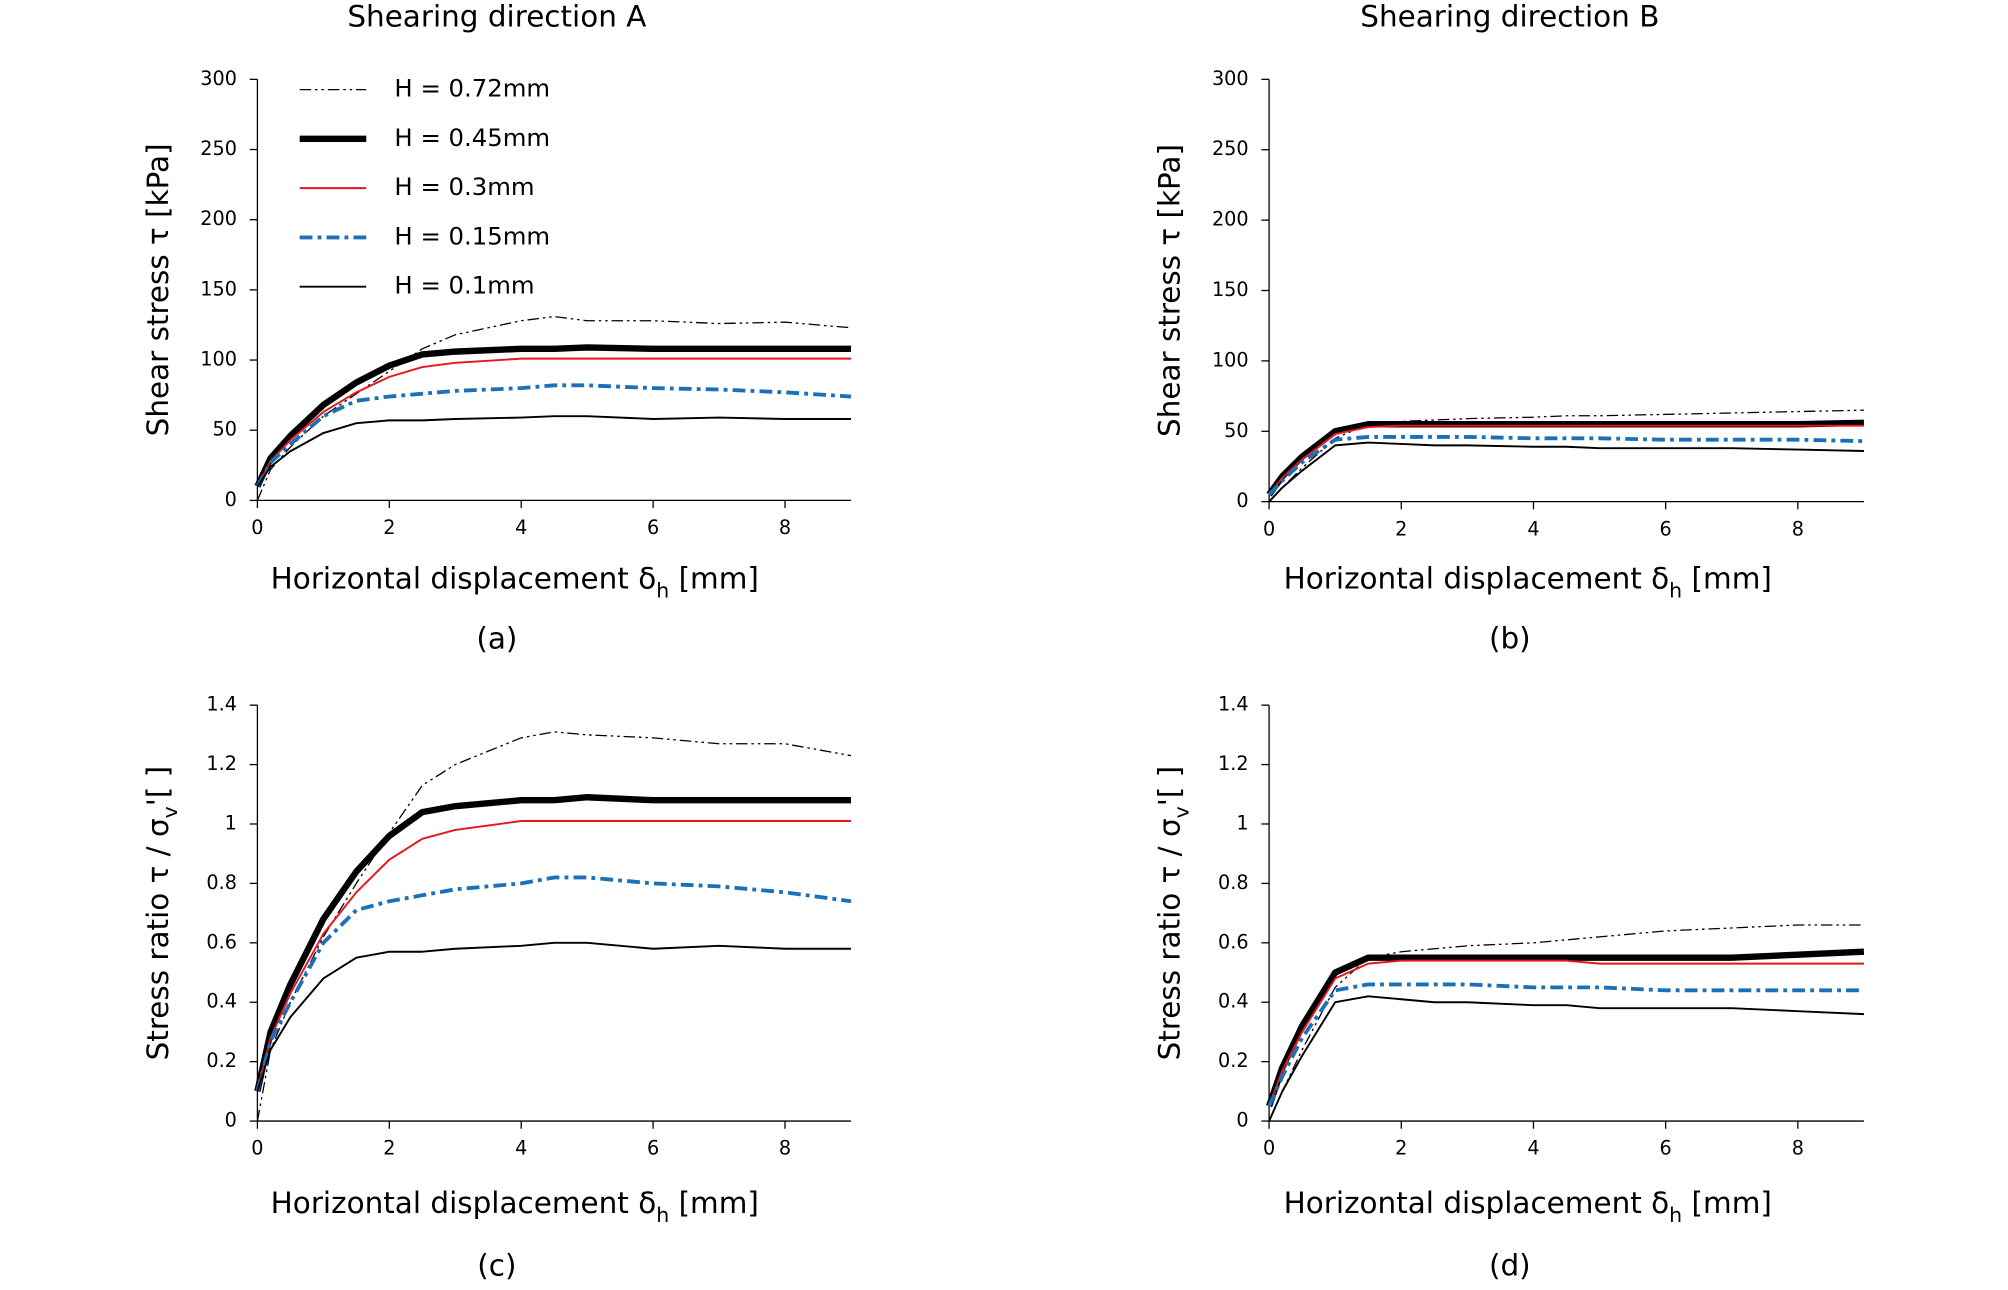 The image size is (2008, 1290). I want to click on caption: (c), so click(496, 1265).